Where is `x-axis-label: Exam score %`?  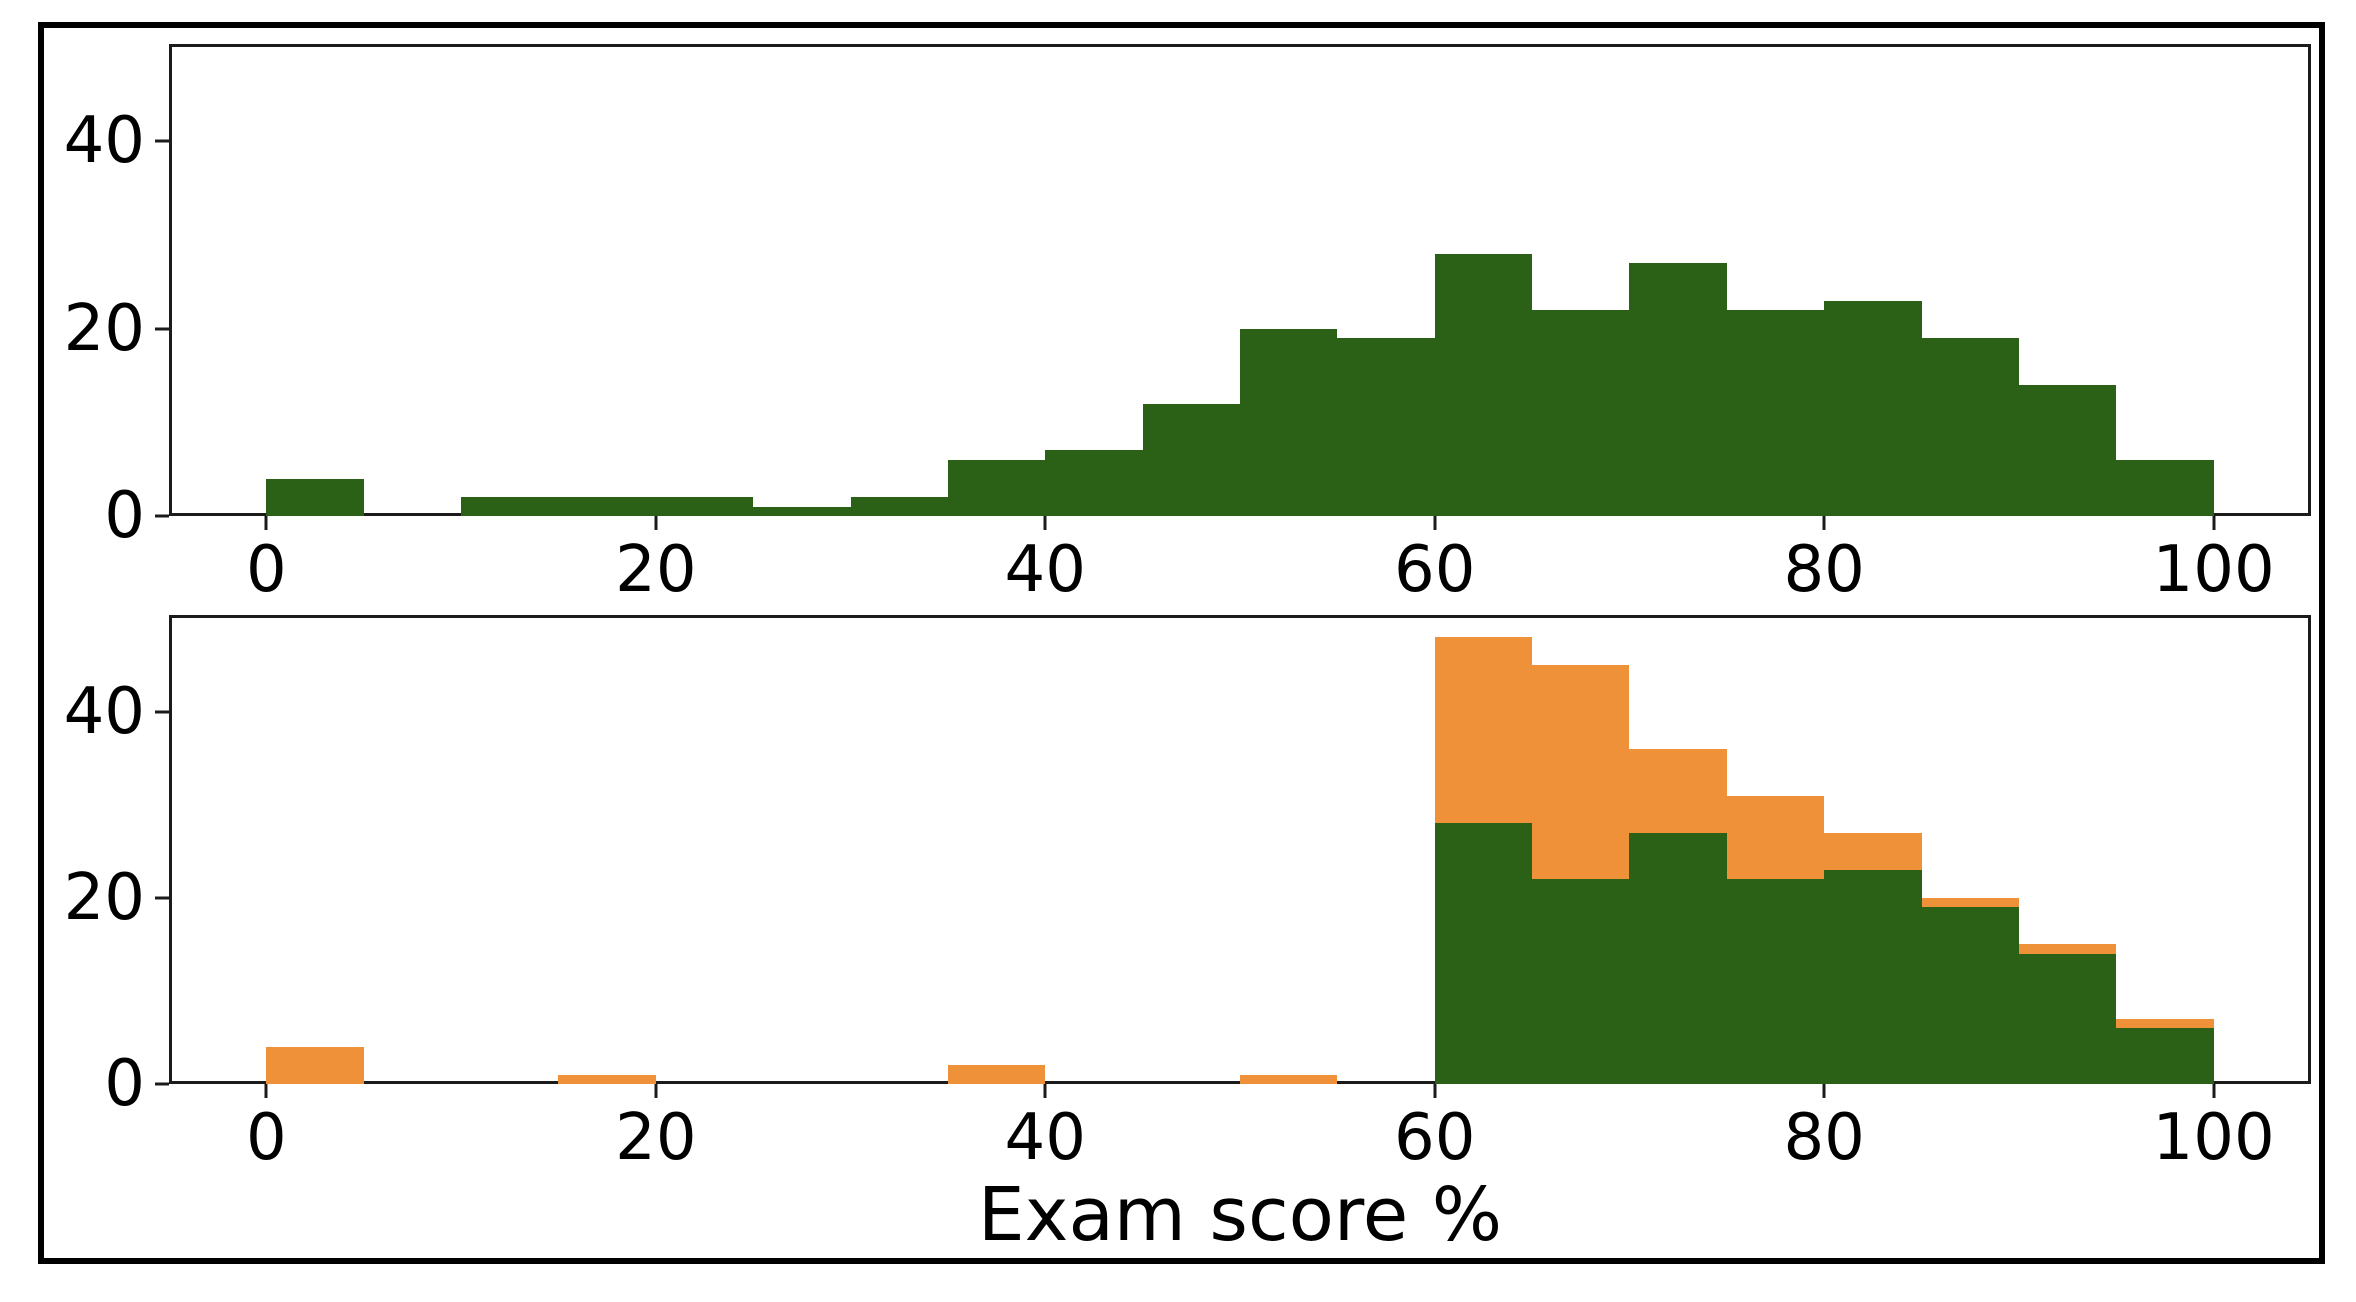 x-axis-label: Exam score % is located at coordinates (1240, 1215).